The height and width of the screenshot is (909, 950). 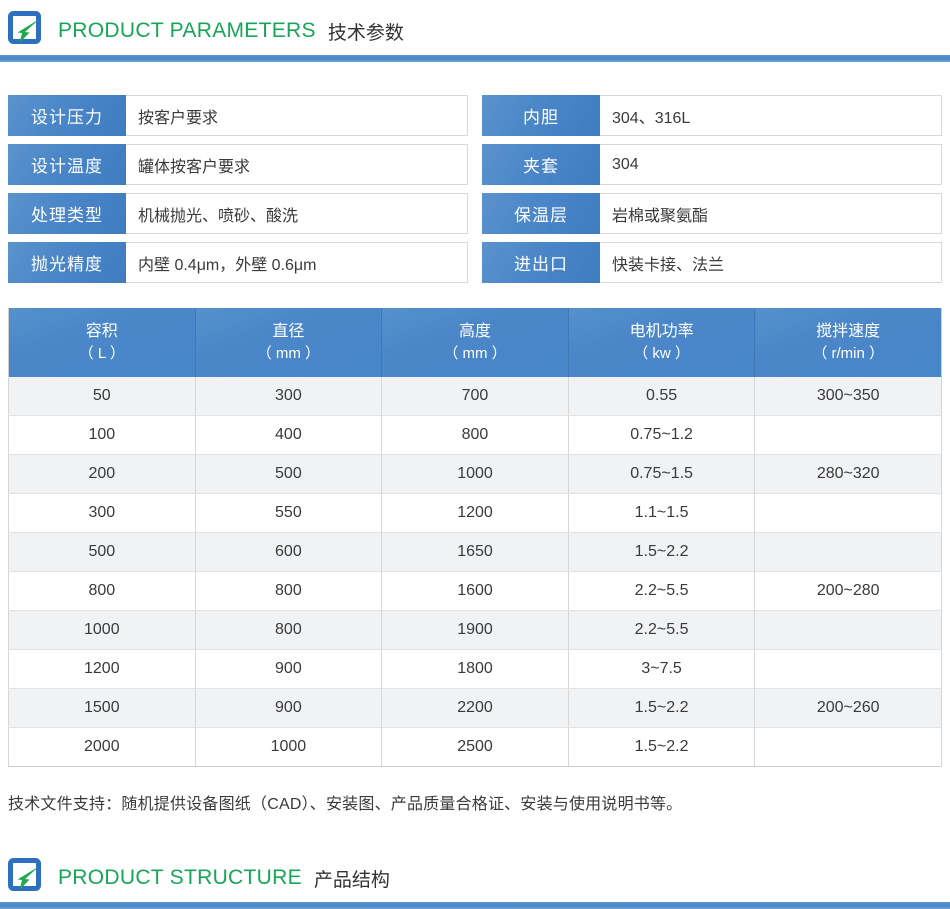 What do you see at coordinates (661, 435) in the screenshot?
I see `table-cell: 0.75~1.2` at bounding box center [661, 435].